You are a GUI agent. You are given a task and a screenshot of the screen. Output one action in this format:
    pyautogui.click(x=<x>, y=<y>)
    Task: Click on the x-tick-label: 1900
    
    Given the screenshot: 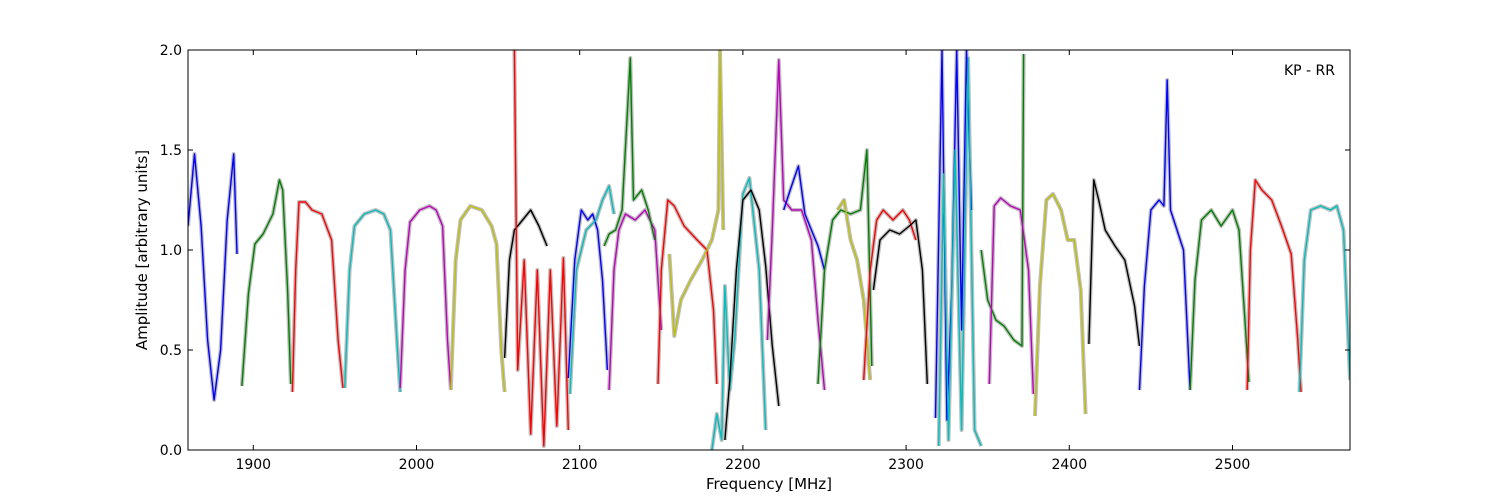 What is the action you would take?
    pyautogui.click(x=253, y=465)
    